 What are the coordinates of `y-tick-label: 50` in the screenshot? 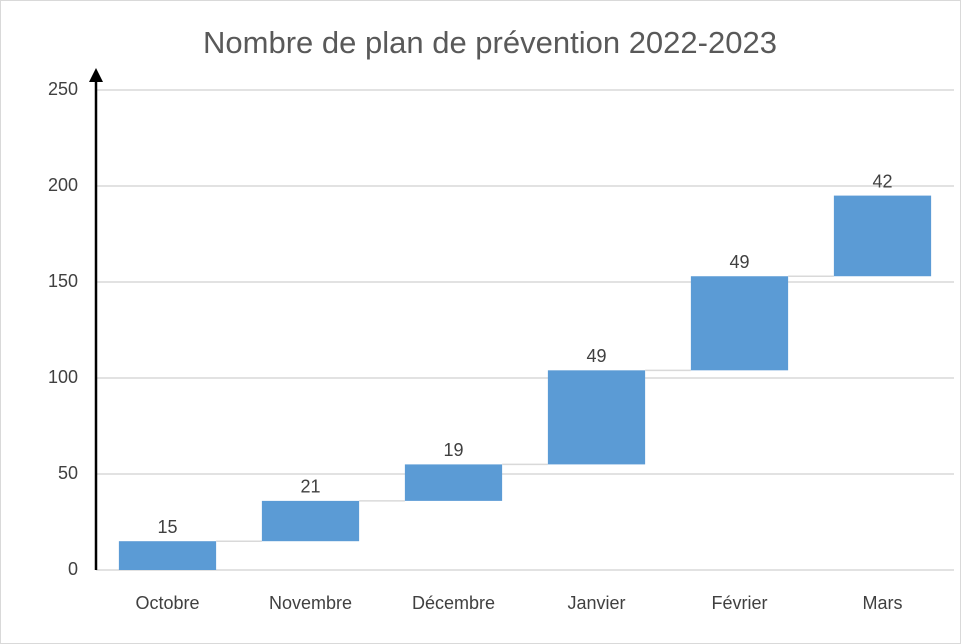 It's located at (68, 473).